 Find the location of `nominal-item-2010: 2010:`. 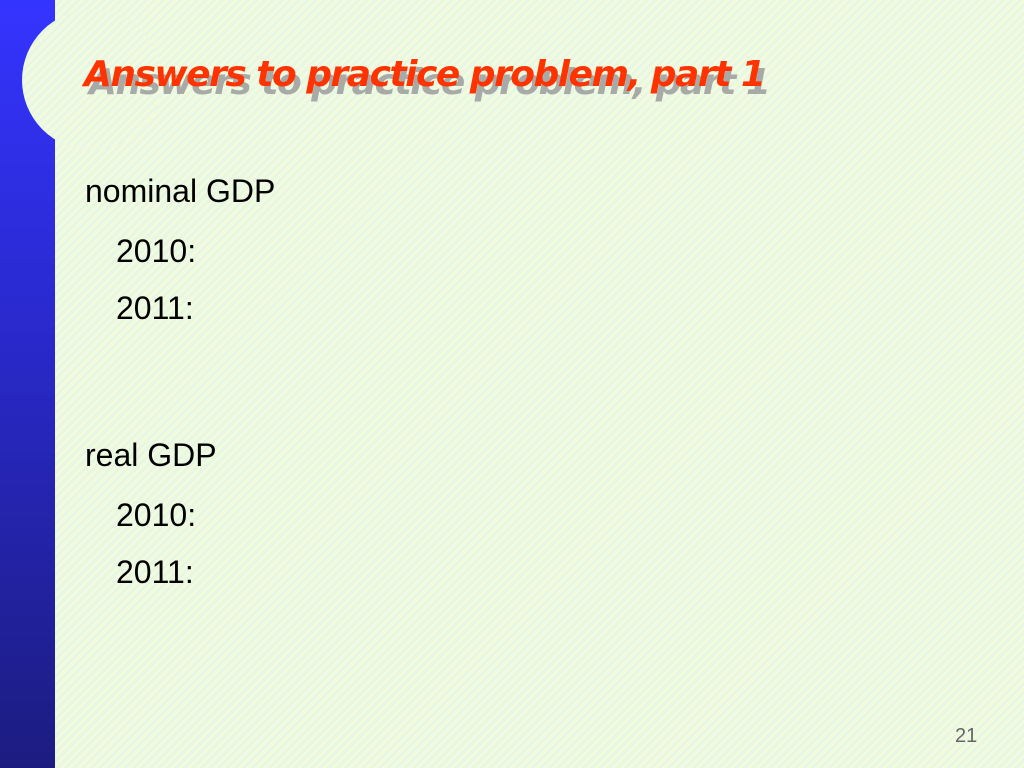

nominal-item-2010: 2010: is located at coordinates (156, 251).